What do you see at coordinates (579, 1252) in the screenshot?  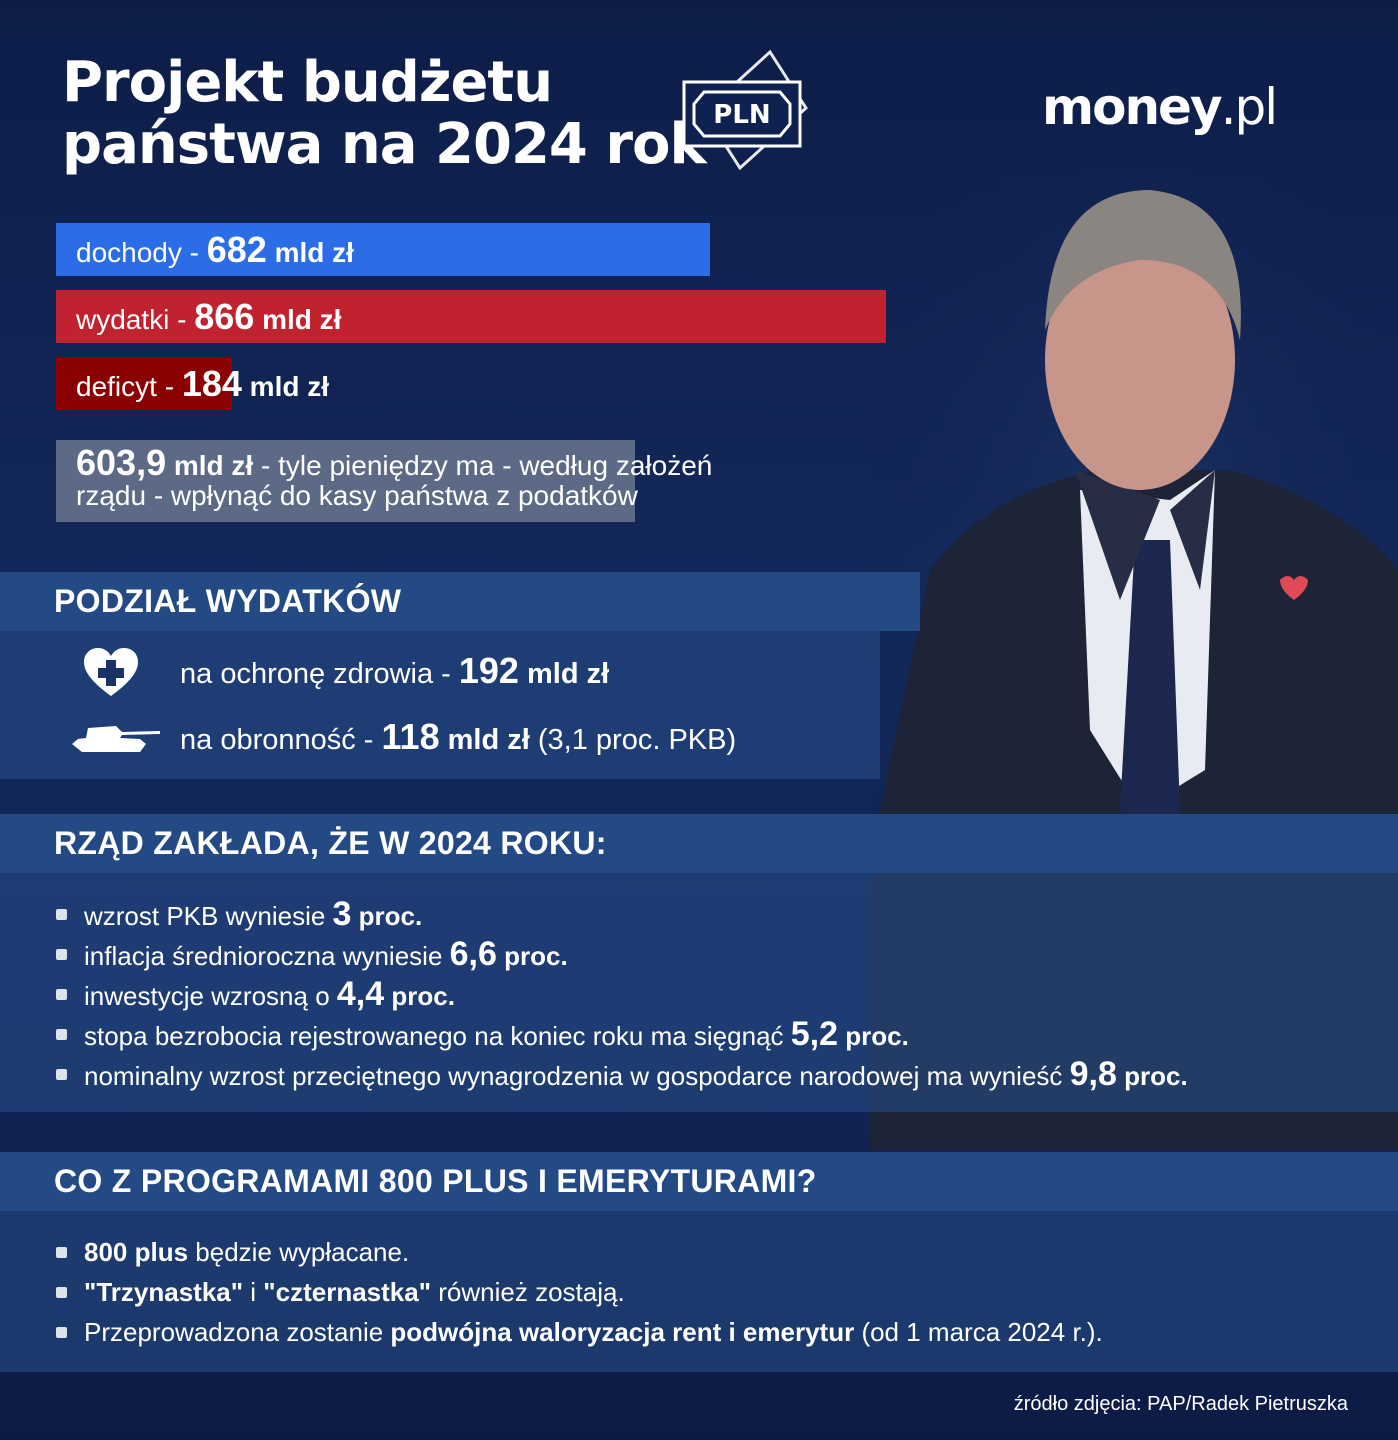 I see `program-item: 800 plus będzie wypłacane.` at bounding box center [579, 1252].